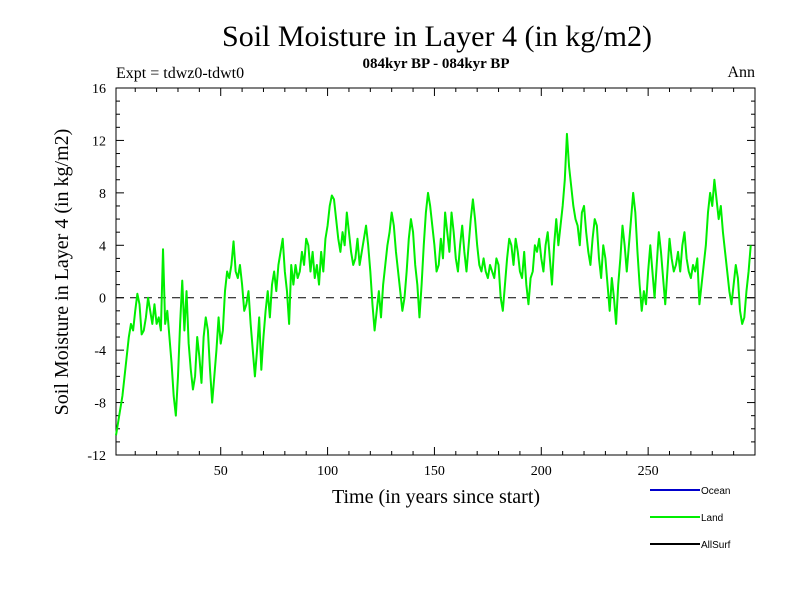 This screenshot has width=800, height=600. Describe the element at coordinates (741, 72) in the screenshot. I see `period-label: Ann` at that location.